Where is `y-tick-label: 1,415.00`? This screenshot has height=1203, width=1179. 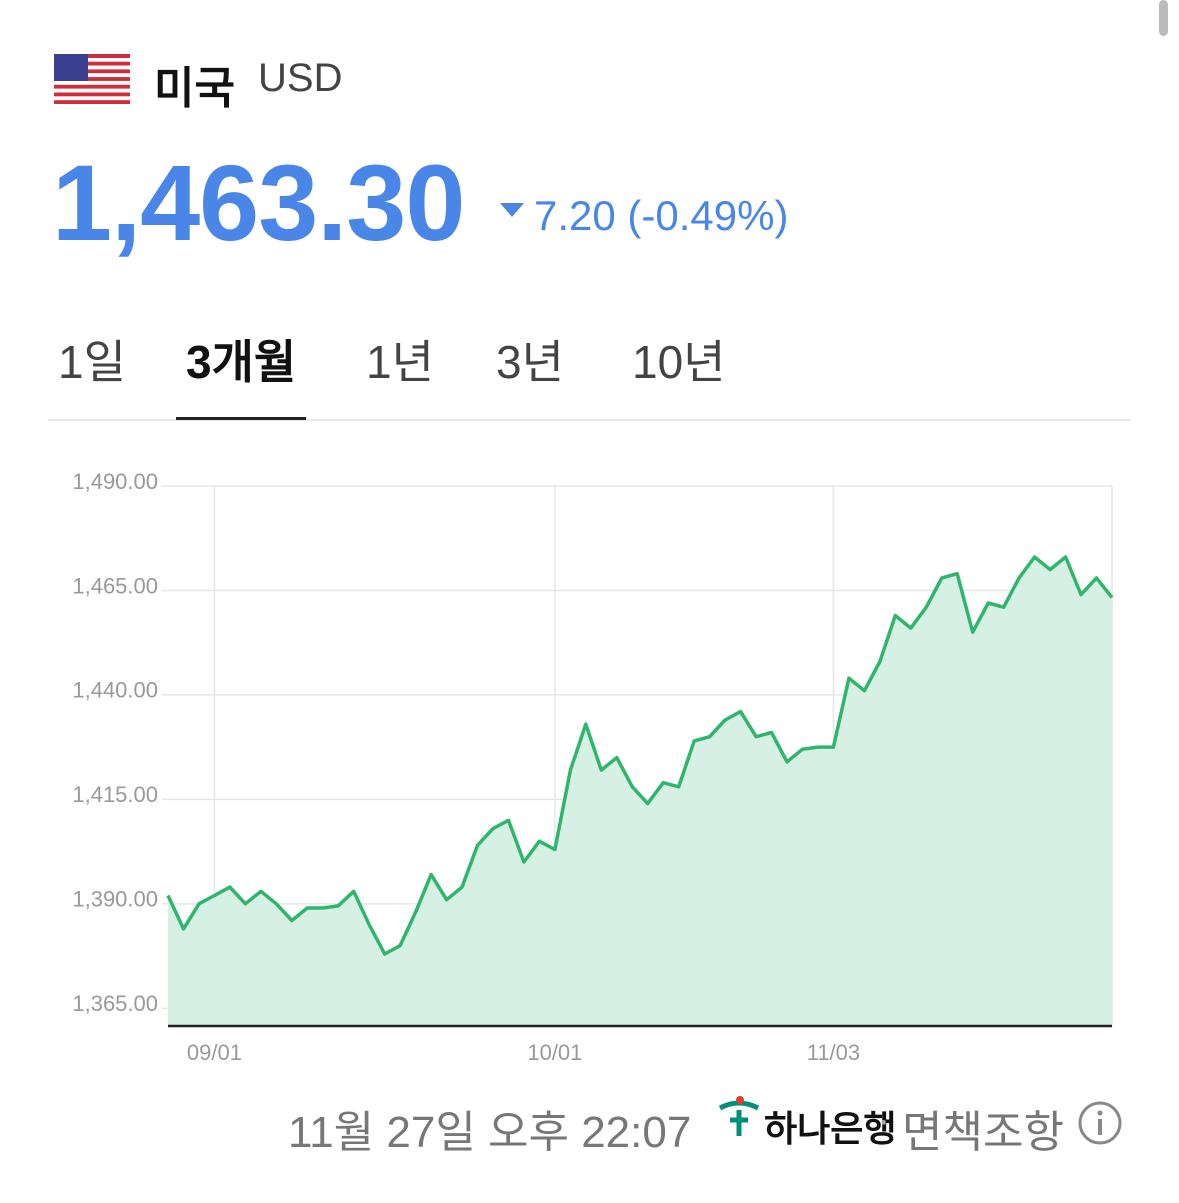
y-tick-label: 1,415.00 is located at coordinates (115, 794).